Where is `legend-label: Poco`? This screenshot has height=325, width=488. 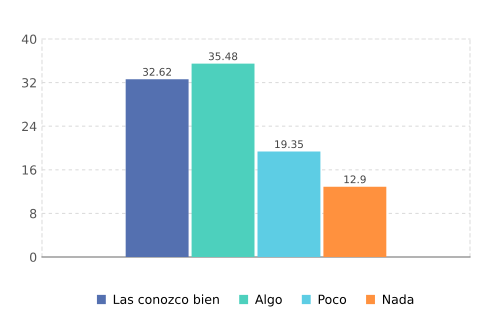
legend-label: Poco is located at coordinates (332, 299).